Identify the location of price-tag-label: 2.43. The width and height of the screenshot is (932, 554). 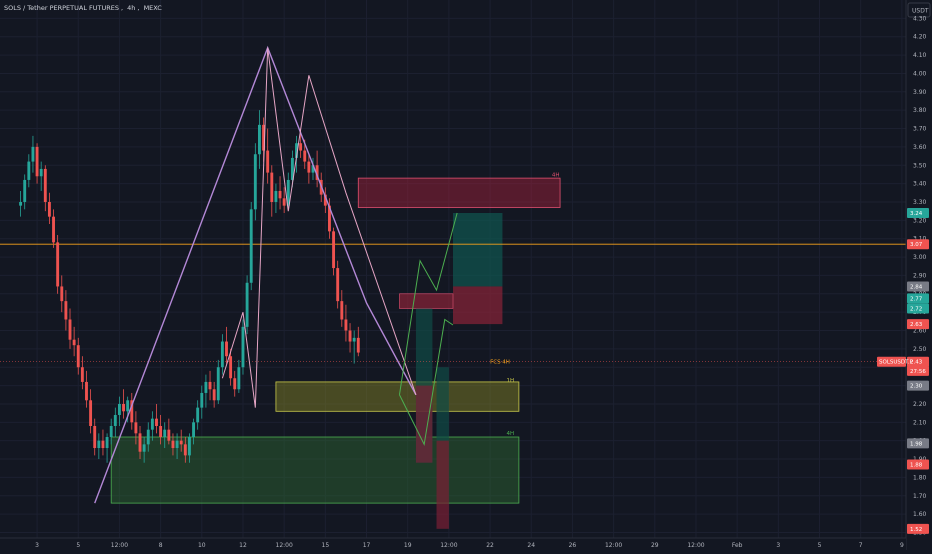
(916, 363).